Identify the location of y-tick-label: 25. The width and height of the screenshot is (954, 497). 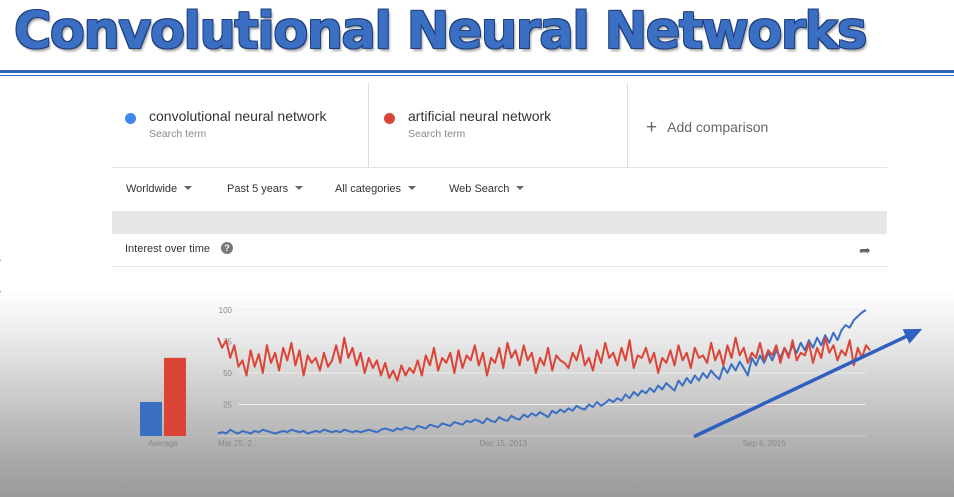
(227, 405).